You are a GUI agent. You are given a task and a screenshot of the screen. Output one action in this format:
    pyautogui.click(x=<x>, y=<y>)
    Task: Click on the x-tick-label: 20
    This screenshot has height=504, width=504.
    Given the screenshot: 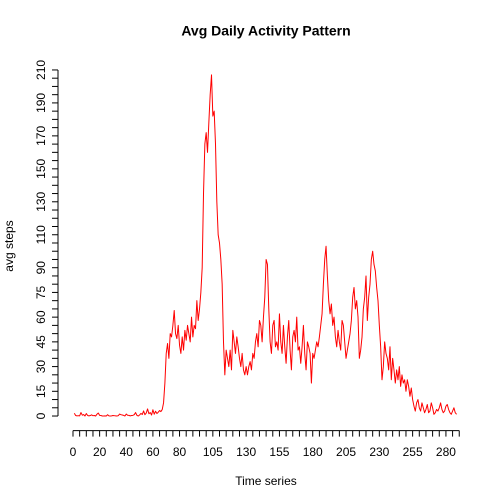 What is the action you would take?
    pyautogui.click(x=100, y=452)
    